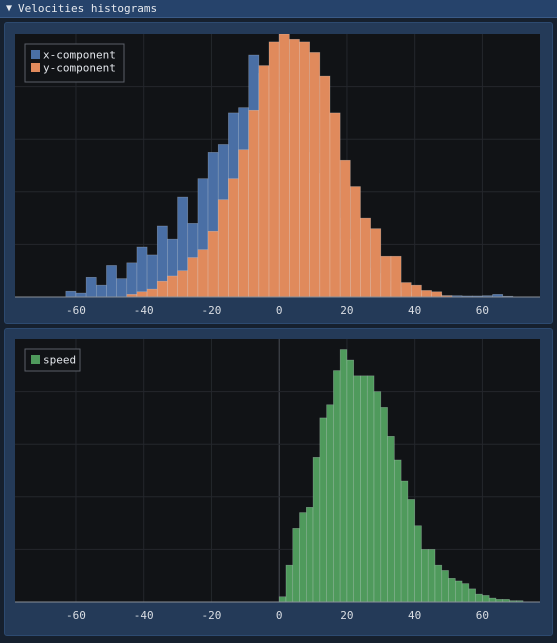 The width and height of the screenshot is (557, 643). I want to click on legend-swatch-y-component, so click(35, 67).